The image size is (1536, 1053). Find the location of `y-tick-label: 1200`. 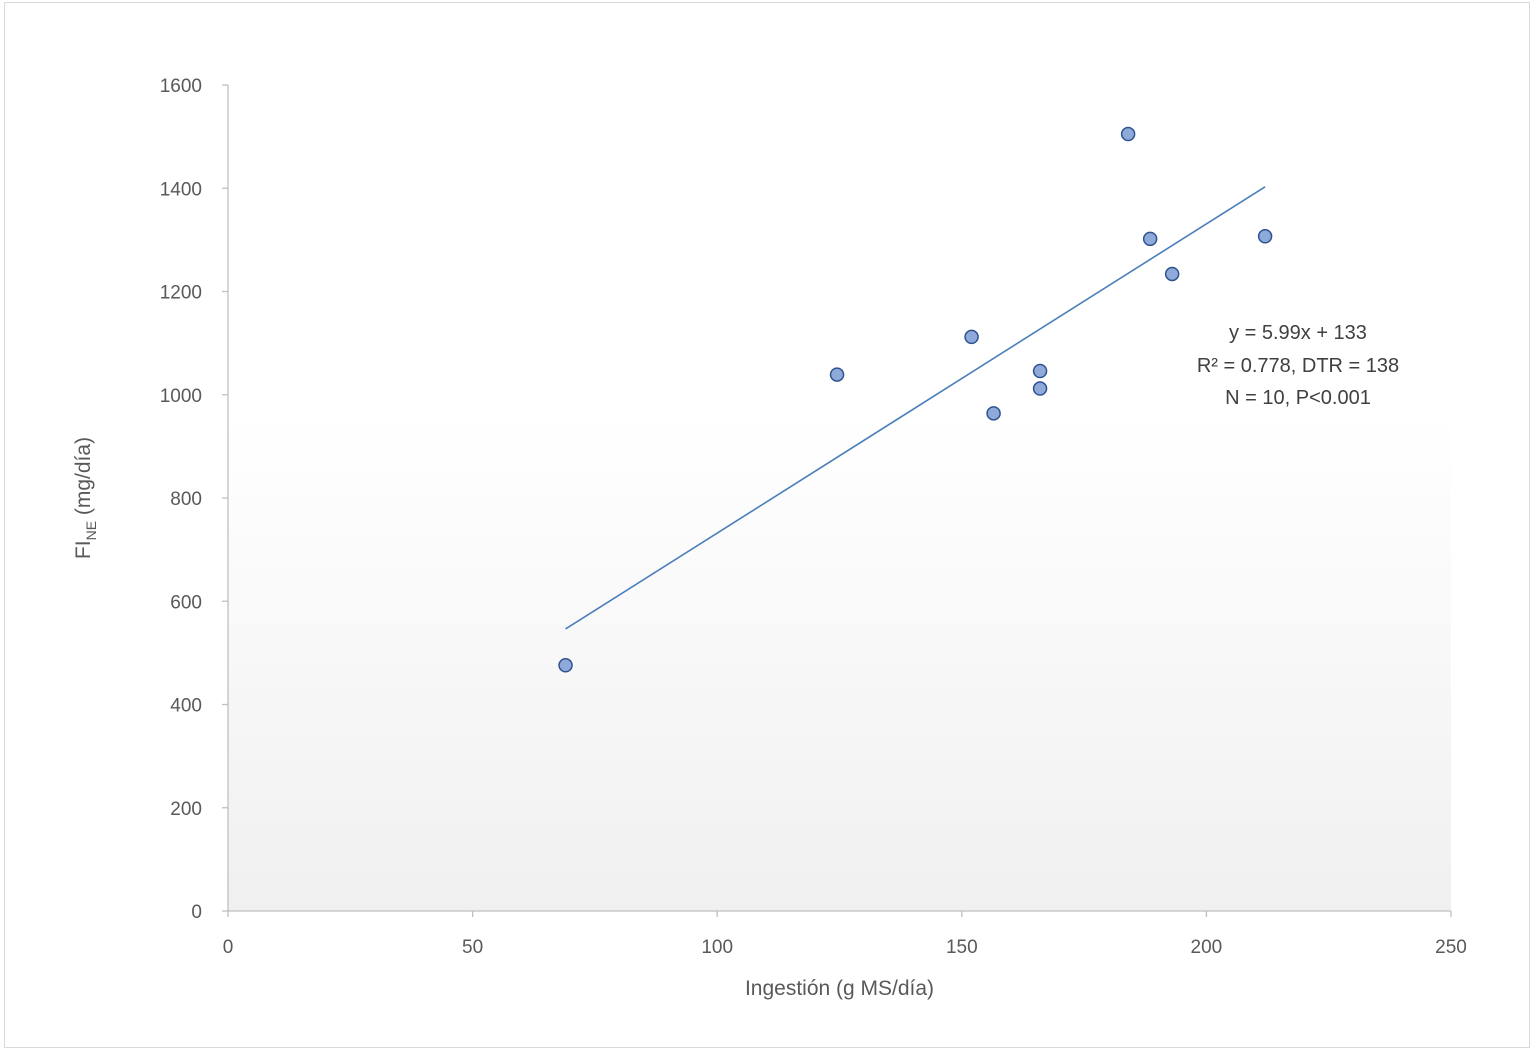

y-tick-label: 1200 is located at coordinates (181, 293).